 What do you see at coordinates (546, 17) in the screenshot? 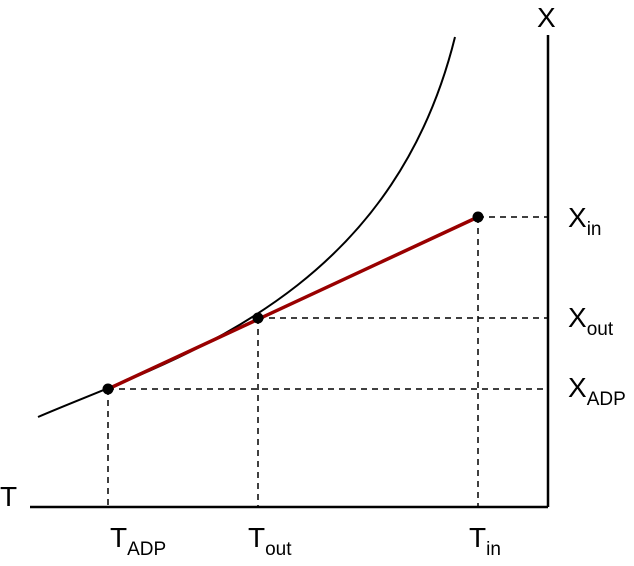
I see `y-axis-label: X` at bounding box center [546, 17].